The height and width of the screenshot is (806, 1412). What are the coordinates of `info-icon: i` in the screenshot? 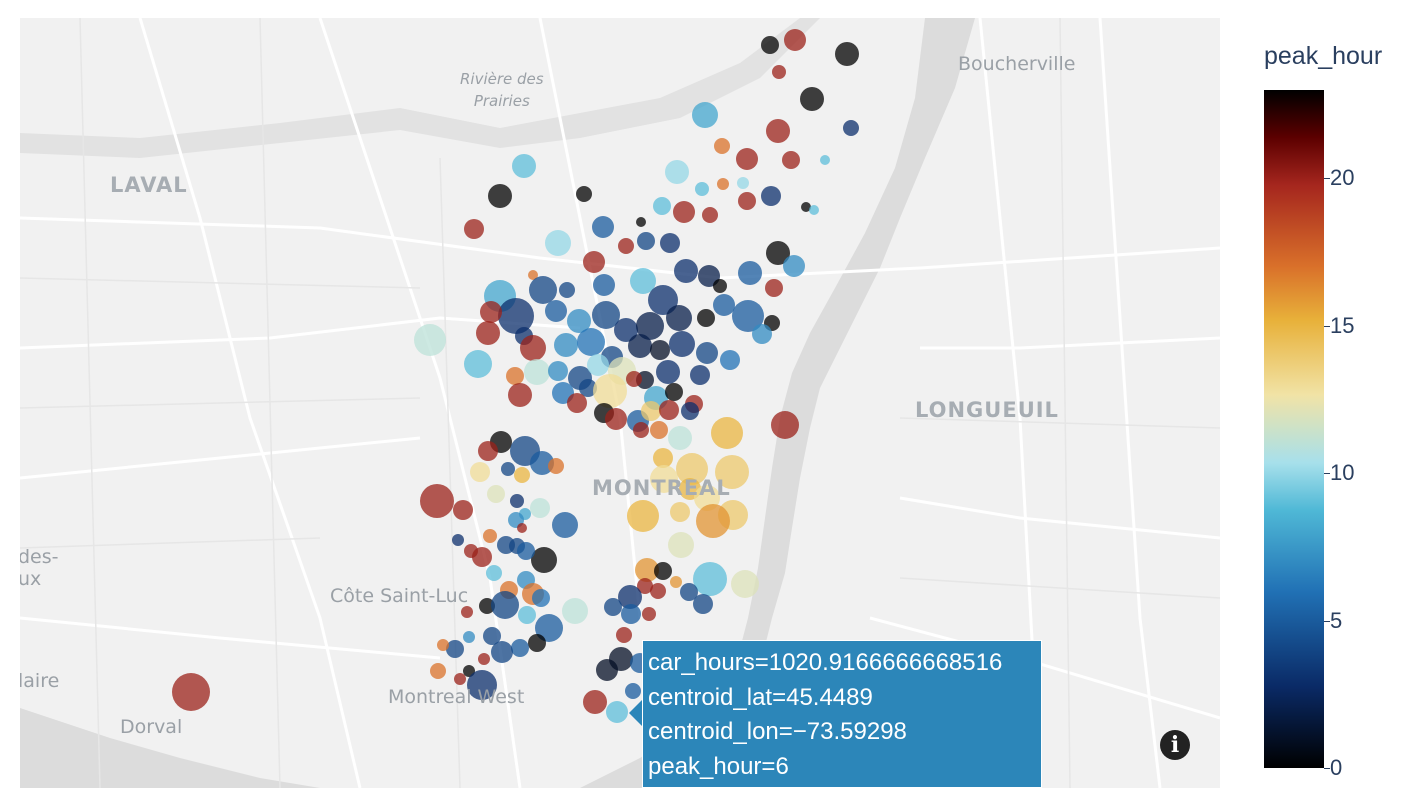 It's located at (1175, 745).